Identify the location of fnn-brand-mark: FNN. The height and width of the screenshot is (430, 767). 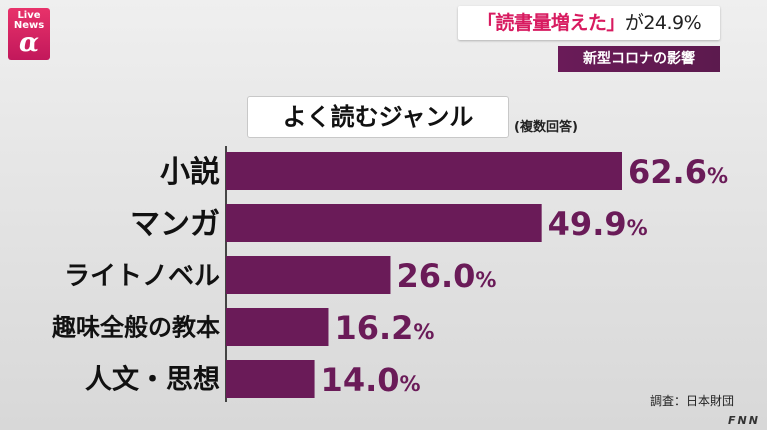
(744, 420).